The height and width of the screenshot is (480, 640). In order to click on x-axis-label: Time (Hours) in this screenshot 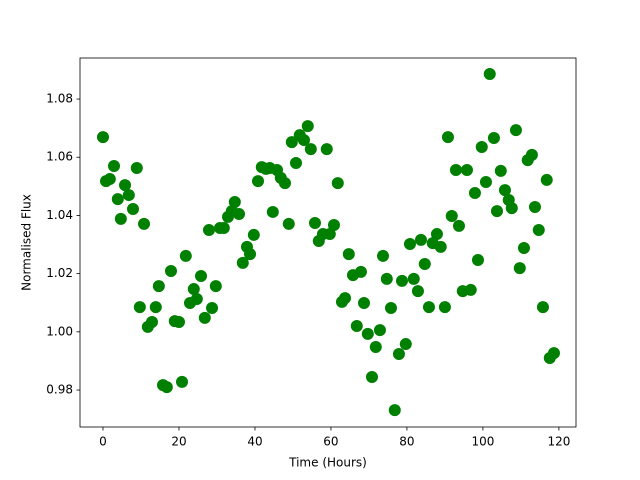, I will do `click(327, 463)`.